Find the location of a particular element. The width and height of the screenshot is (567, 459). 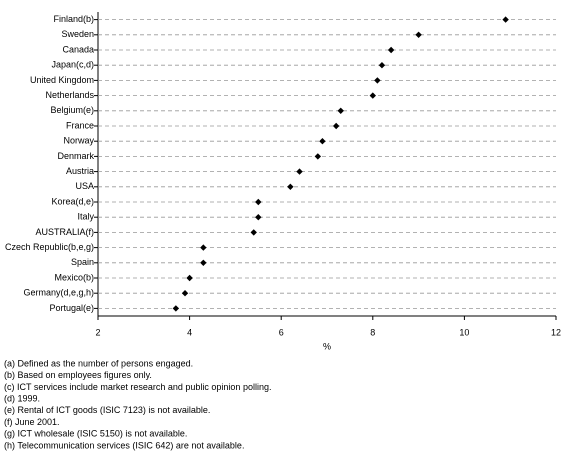

x-axis-label: % is located at coordinates (327, 346).